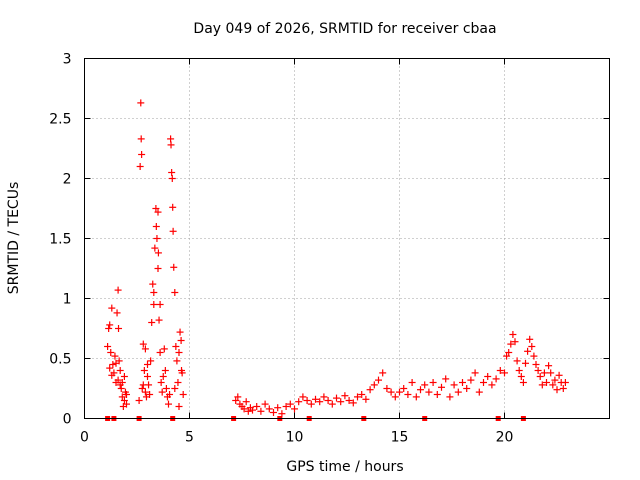  I want to click on y-tick-label: 3, so click(67, 60).